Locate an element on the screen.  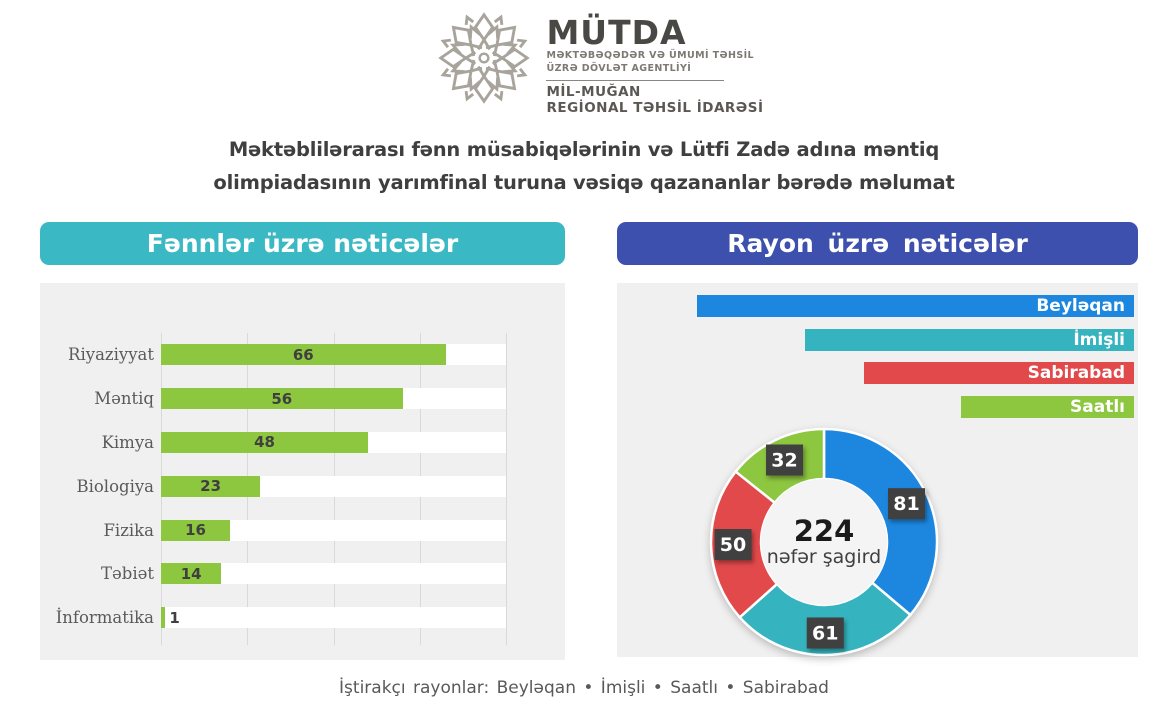
bar-row: İnformatika 1 is located at coordinates (302, 618).